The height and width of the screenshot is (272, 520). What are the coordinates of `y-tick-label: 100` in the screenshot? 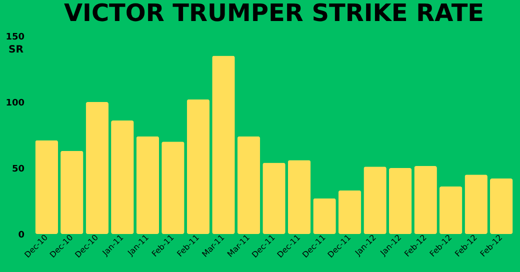 It's located at (15, 103).